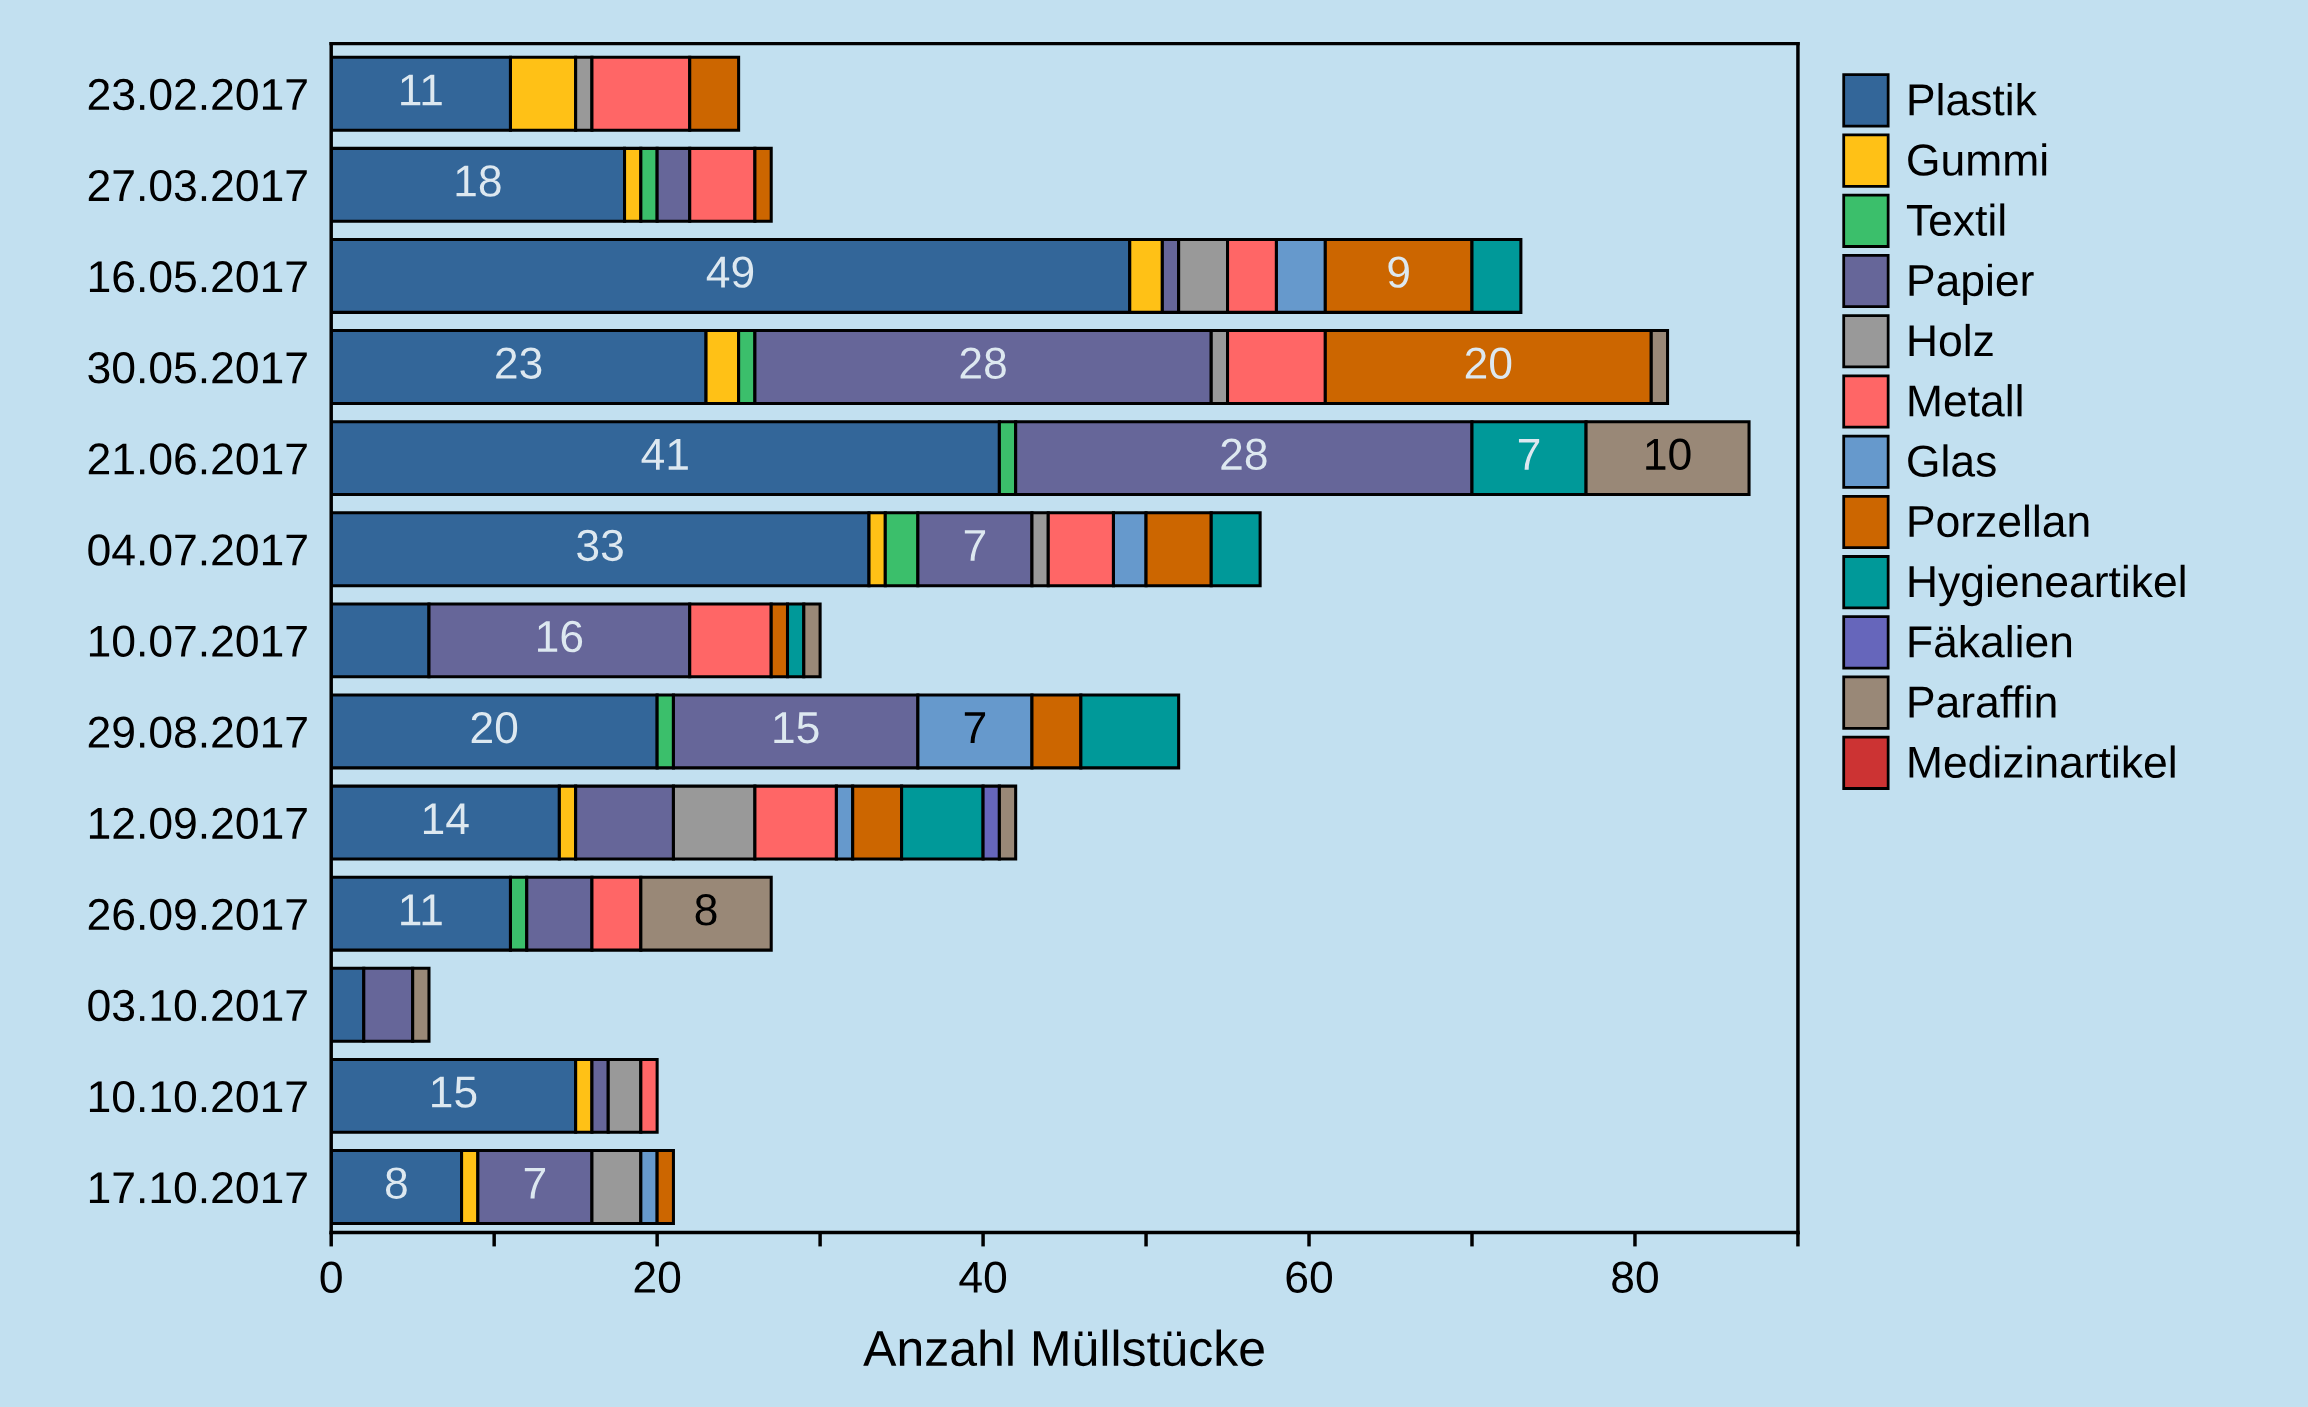 Image resolution: width=2308 pixels, height=1407 pixels. Describe the element at coordinates (664, 454) in the screenshot. I see `data-label: 41` at that location.